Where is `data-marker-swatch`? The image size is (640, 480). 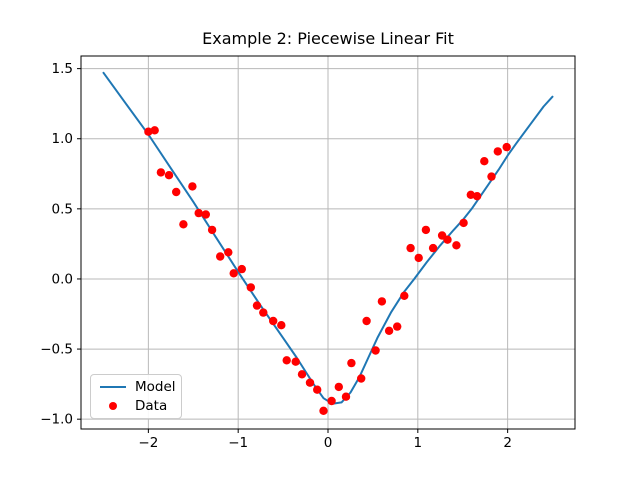
data-marker-swatch is located at coordinates (113, 406).